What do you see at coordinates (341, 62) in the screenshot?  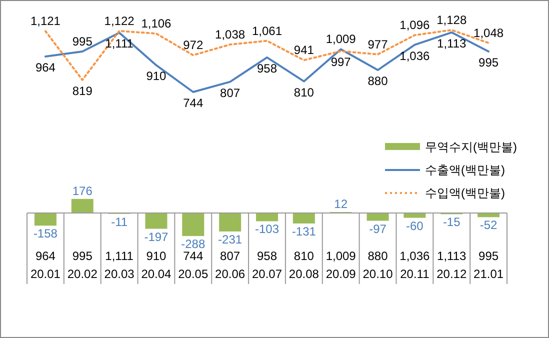 I see `data-label: 997` at bounding box center [341, 62].